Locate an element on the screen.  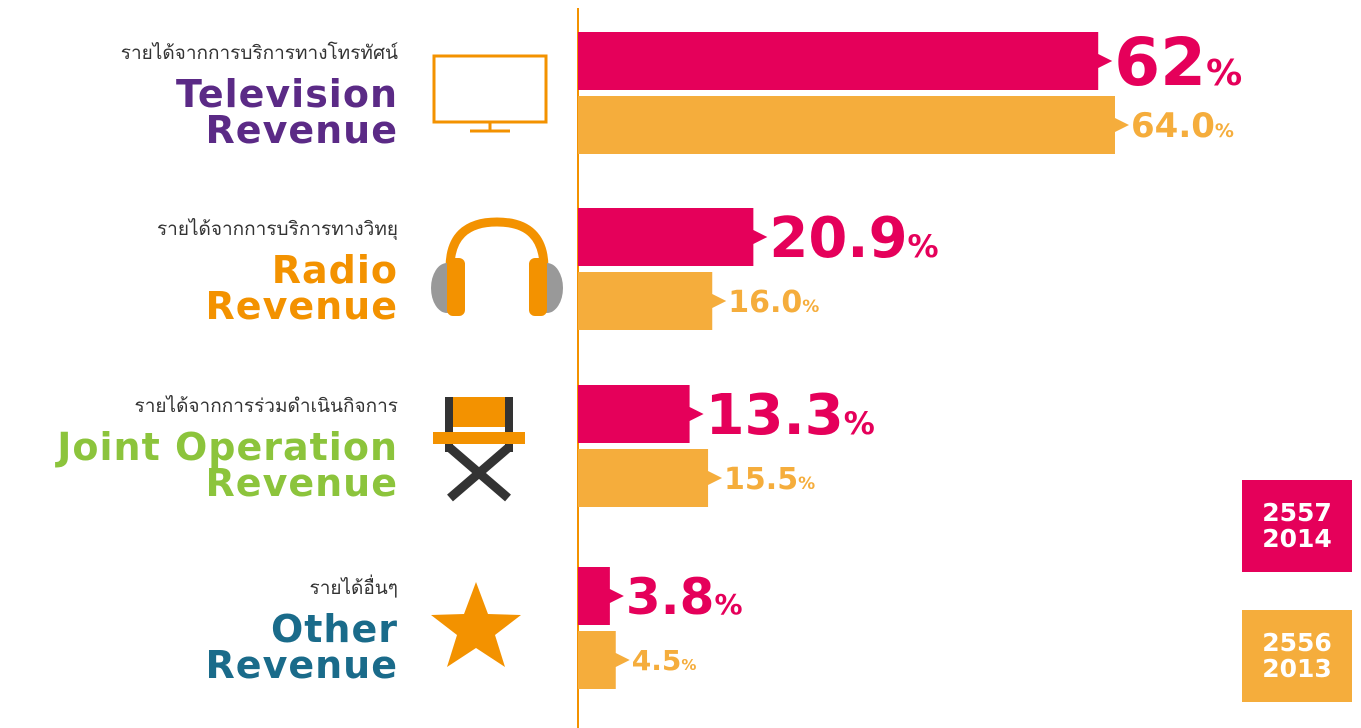
category-subtitle: รายได้จากการบริการทางวิทยุ is located at coordinates (277, 229).